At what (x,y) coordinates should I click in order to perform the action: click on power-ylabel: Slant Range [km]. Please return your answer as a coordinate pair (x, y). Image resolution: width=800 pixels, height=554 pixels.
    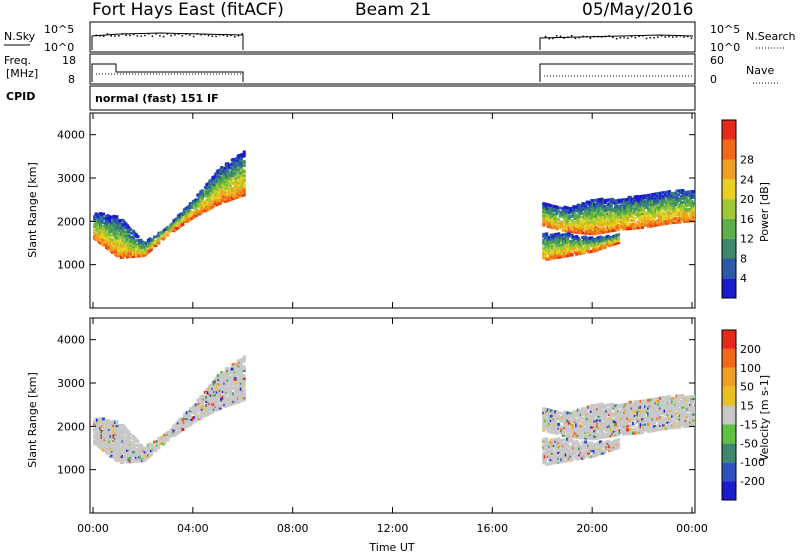
    Looking at the image, I should click on (32, 210).